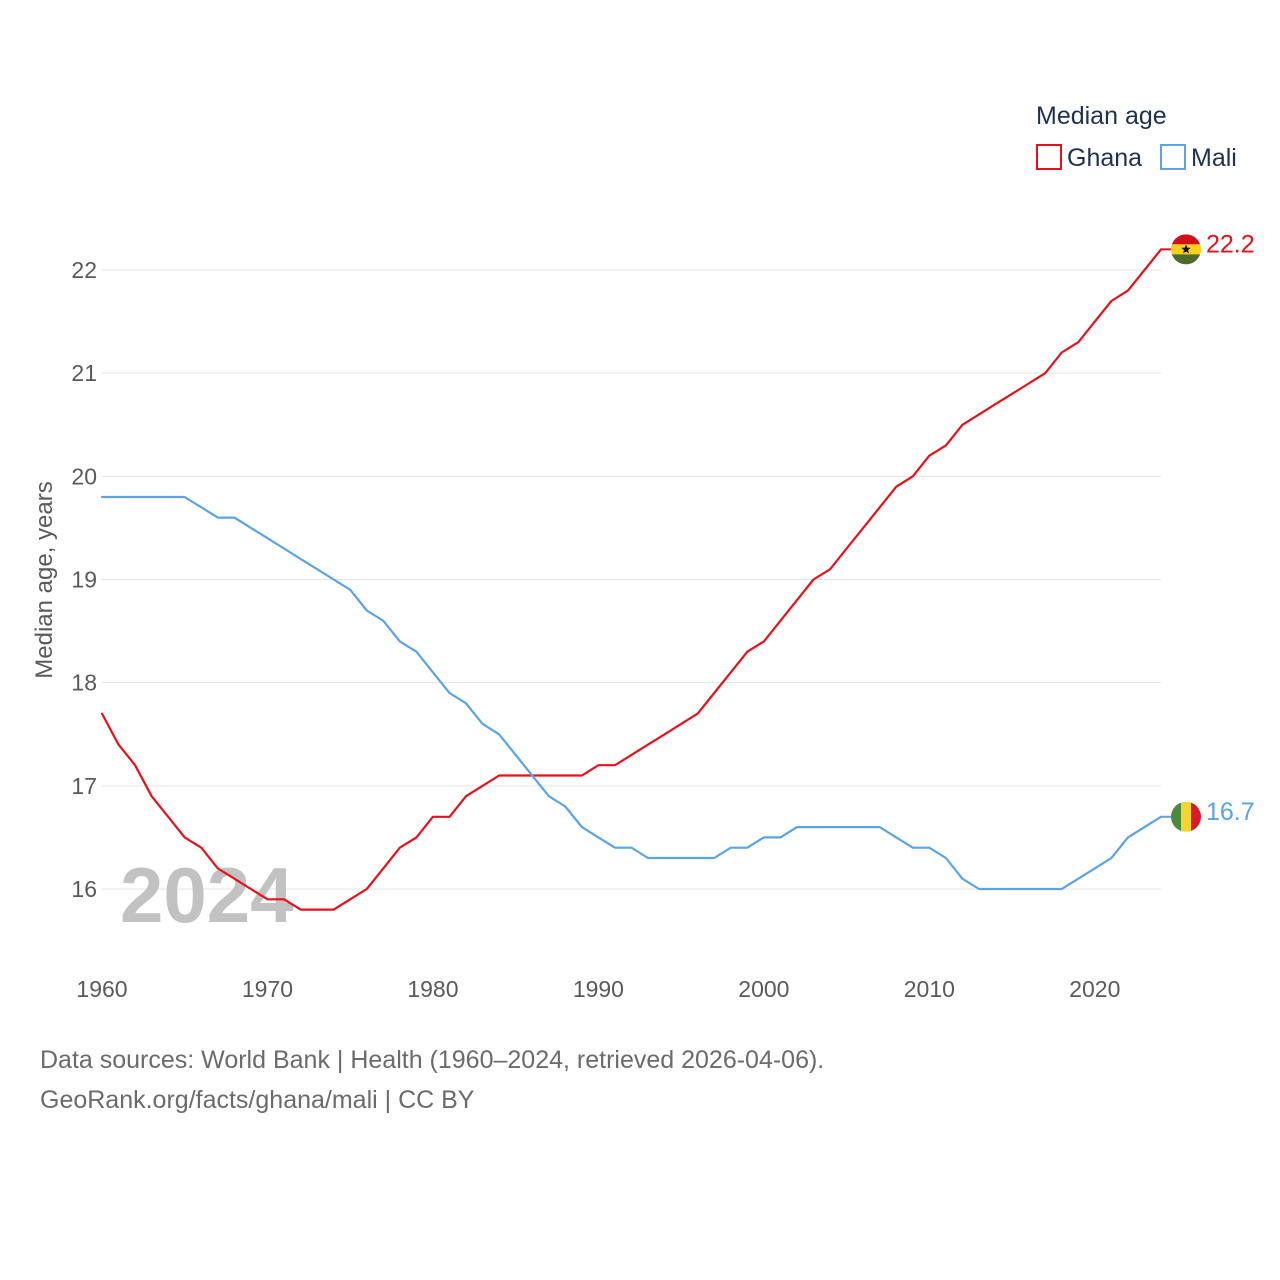 This screenshot has height=1280, width=1280. What do you see at coordinates (1186, 816) in the screenshot?
I see `flag-mali-icon` at bounding box center [1186, 816].